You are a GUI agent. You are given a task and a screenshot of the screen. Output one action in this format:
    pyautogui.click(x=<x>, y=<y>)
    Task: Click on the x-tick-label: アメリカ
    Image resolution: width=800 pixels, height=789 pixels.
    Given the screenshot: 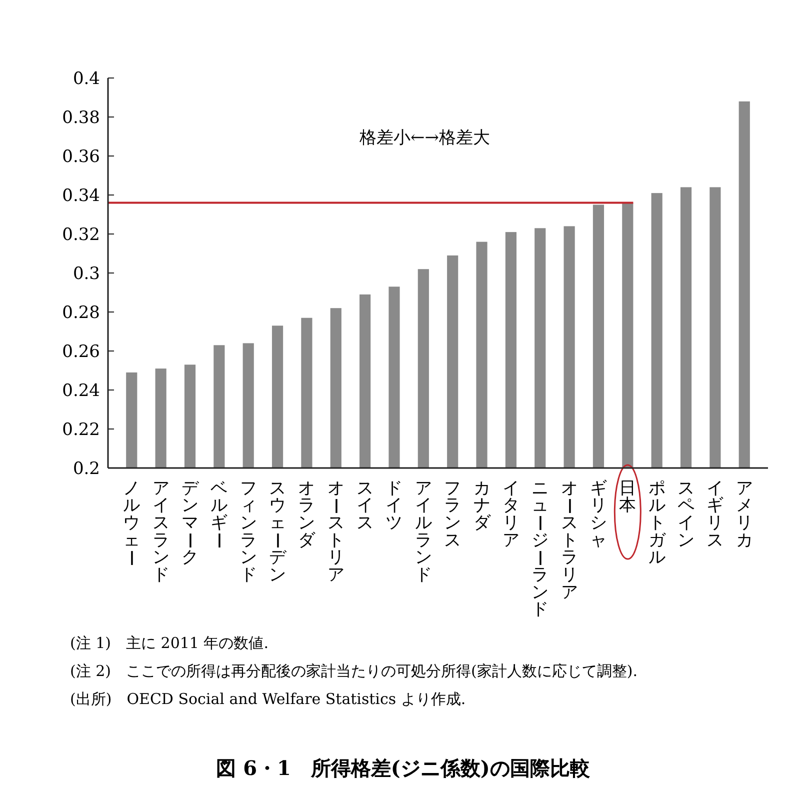 What is the action you would take?
    pyautogui.click(x=744, y=514)
    